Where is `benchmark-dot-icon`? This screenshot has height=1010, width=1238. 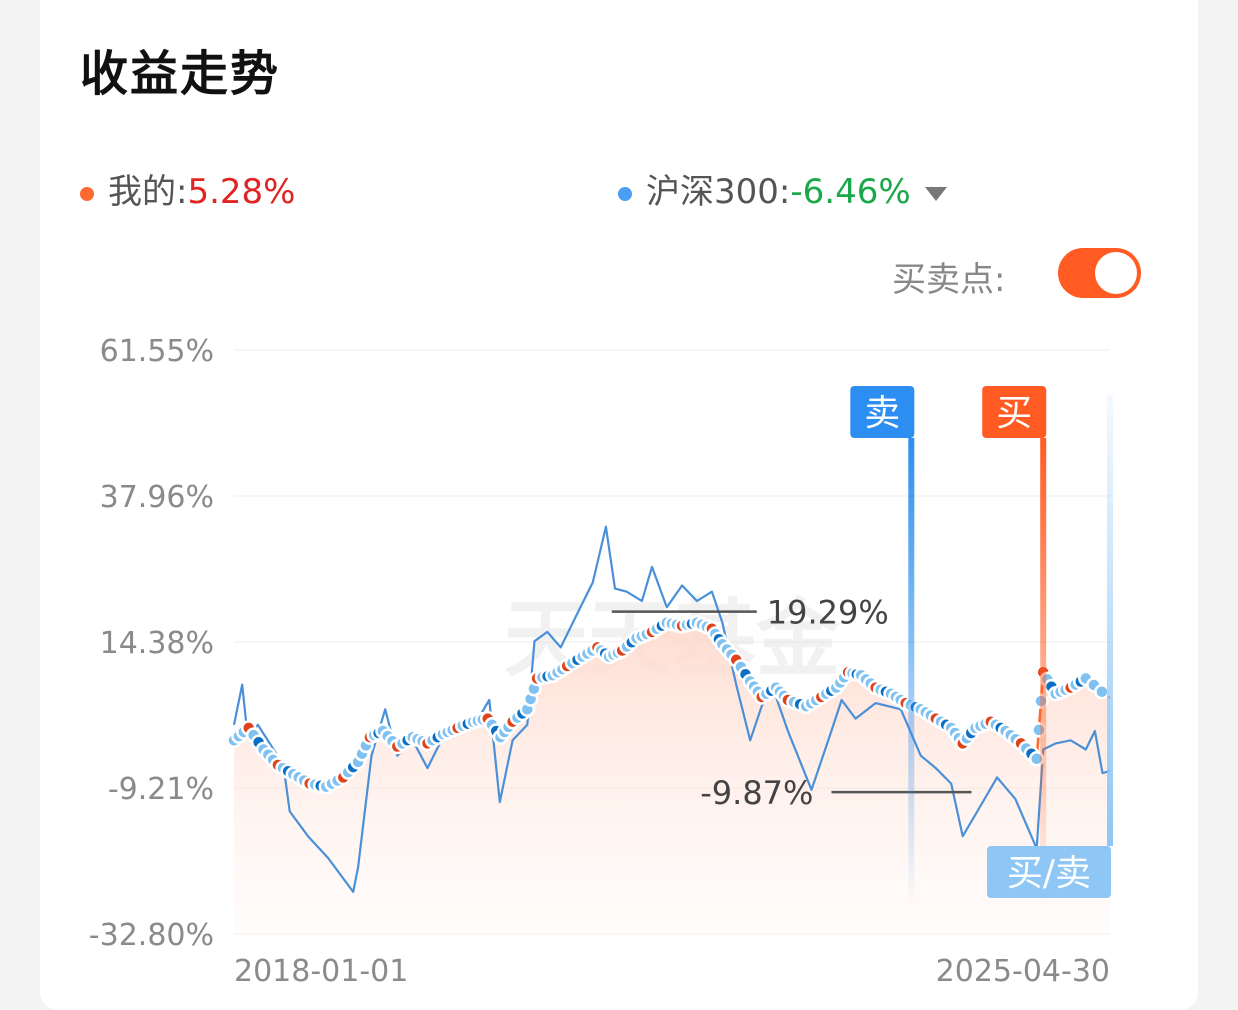
benchmark-dot-icon is located at coordinates (625, 193).